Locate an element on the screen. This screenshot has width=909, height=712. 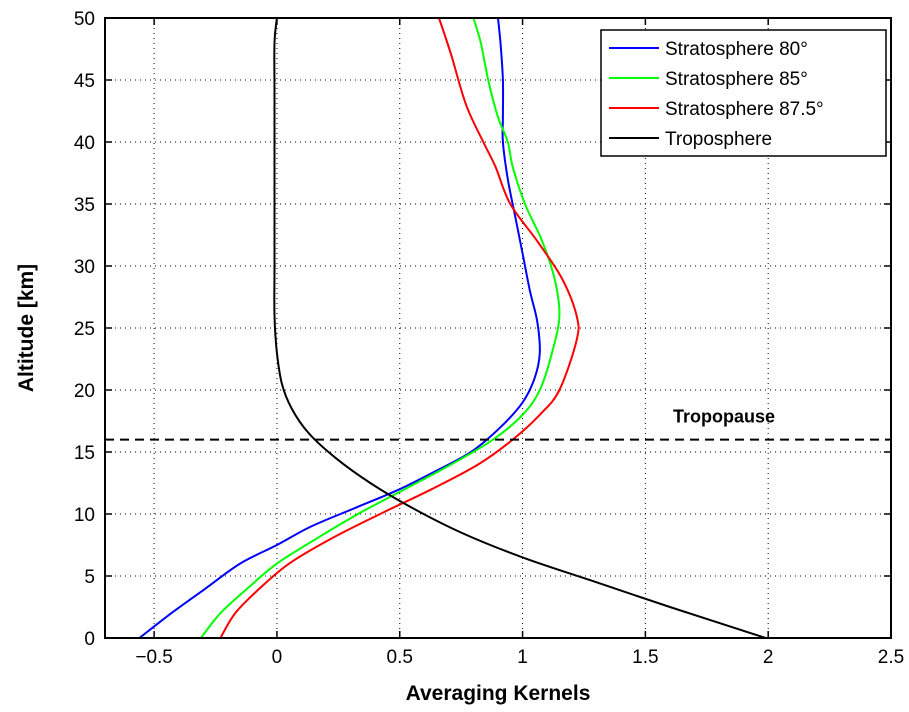
y-tick-label: 25 is located at coordinates (84, 329).